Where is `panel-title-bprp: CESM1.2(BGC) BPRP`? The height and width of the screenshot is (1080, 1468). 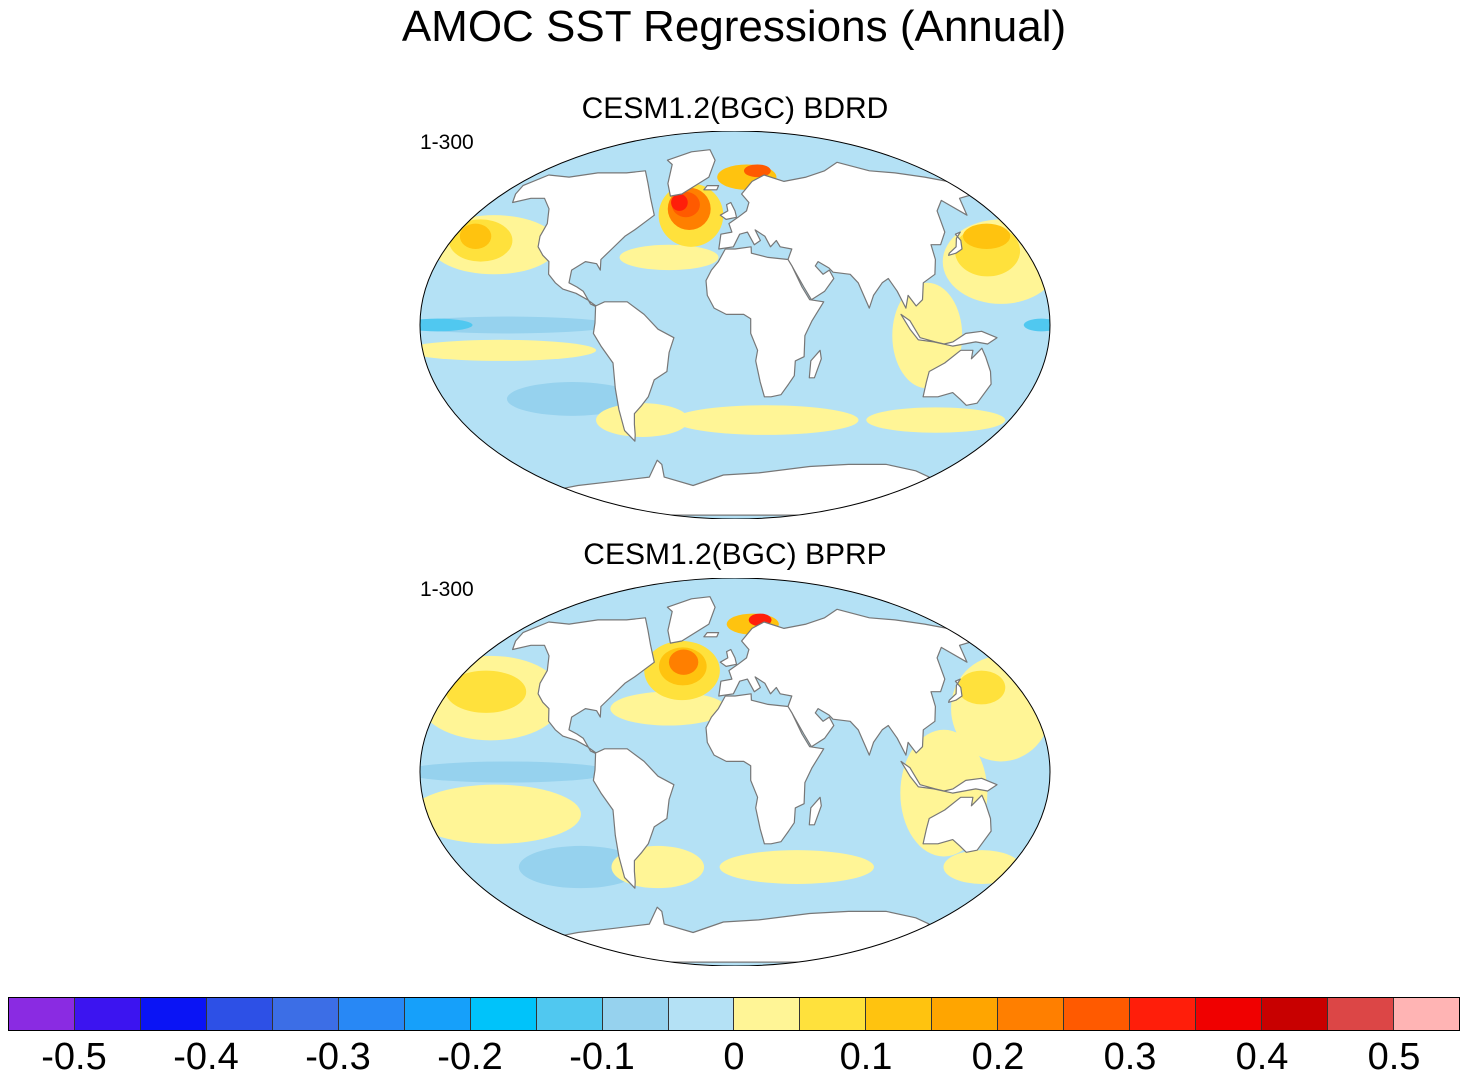
panel-title-bprp: CESM1.2(BGC) BPRP is located at coordinates (735, 554).